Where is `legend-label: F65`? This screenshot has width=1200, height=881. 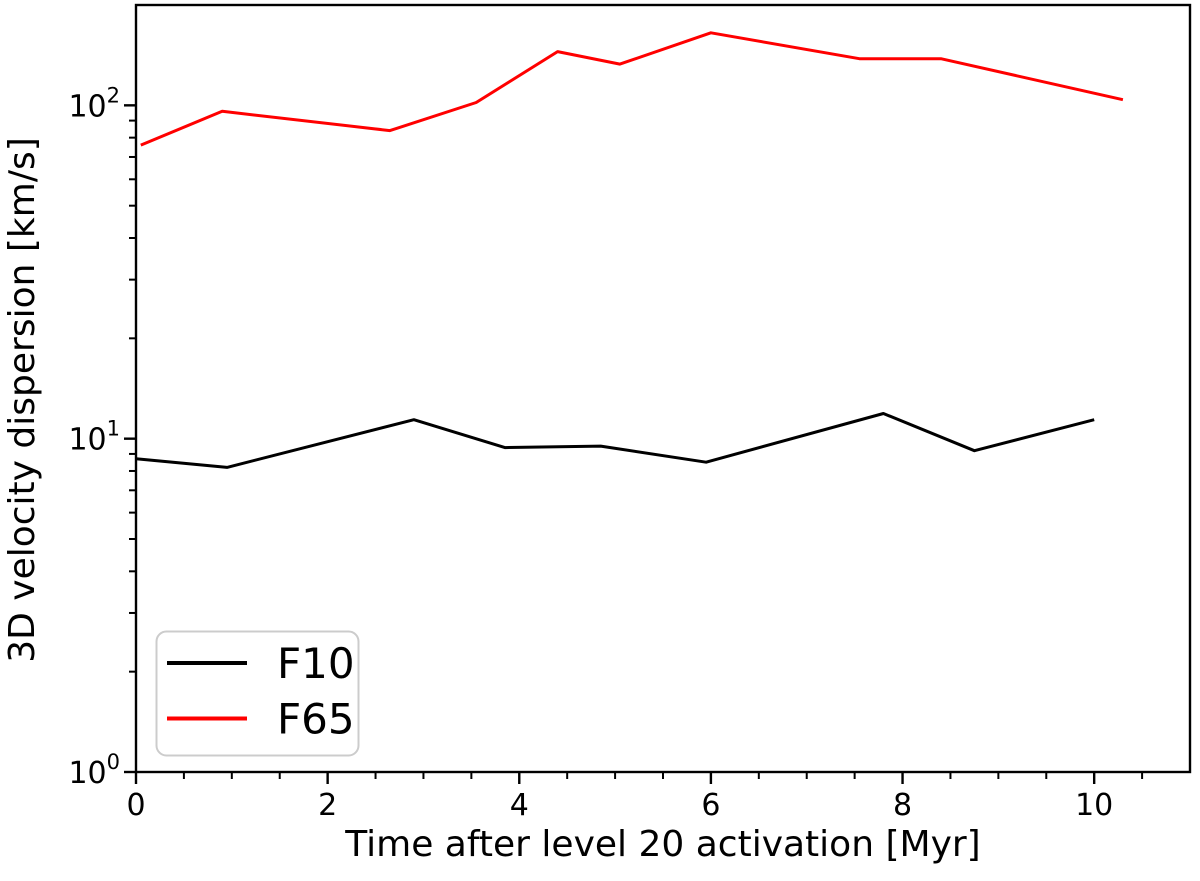
legend-label: F65 is located at coordinates (316, 719).